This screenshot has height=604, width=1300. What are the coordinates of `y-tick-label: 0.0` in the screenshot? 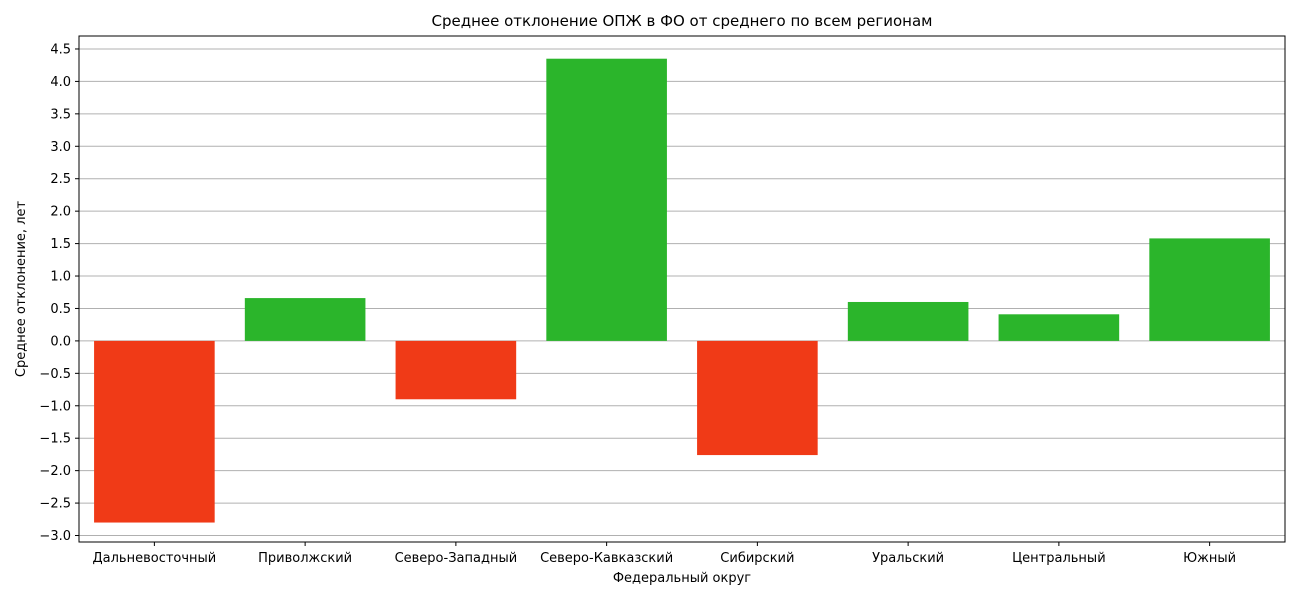 It's located at (60, 341).